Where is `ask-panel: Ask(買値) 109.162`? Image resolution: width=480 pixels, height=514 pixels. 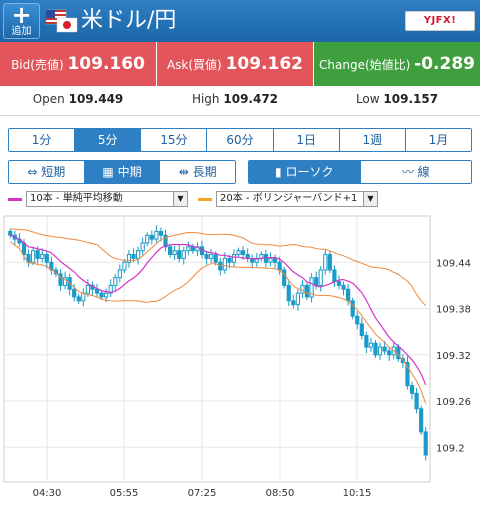 ask-panel: Ask(買値) 109.162 is located at coordinates (235, 64).